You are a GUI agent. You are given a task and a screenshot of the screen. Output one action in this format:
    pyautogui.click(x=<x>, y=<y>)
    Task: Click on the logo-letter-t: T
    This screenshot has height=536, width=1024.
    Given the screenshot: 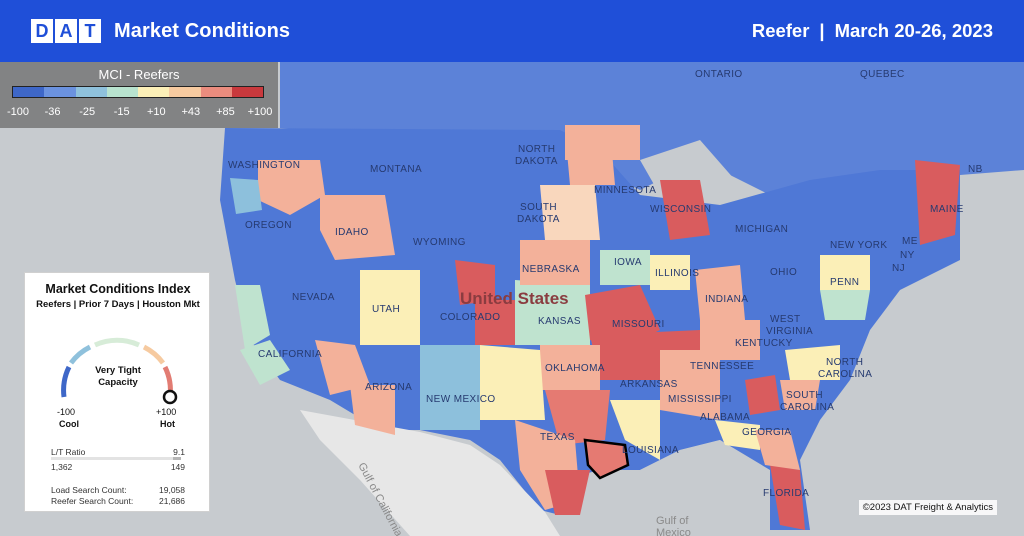 What is the action you would take?
    pyautogui.click(x=90, y=31)
    